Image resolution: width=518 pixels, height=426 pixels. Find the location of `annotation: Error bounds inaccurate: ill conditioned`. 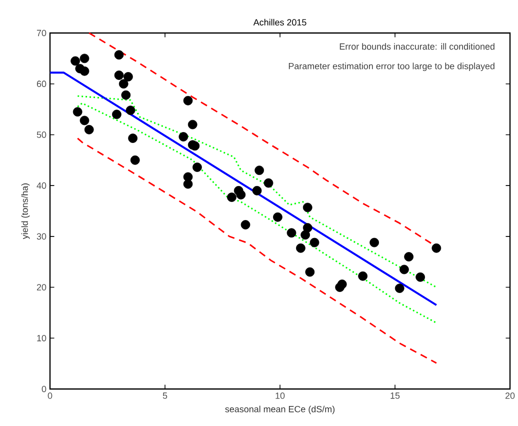

annotation: Error bounds inaccurate: ill conditioned is located at coordinates (417, 46).